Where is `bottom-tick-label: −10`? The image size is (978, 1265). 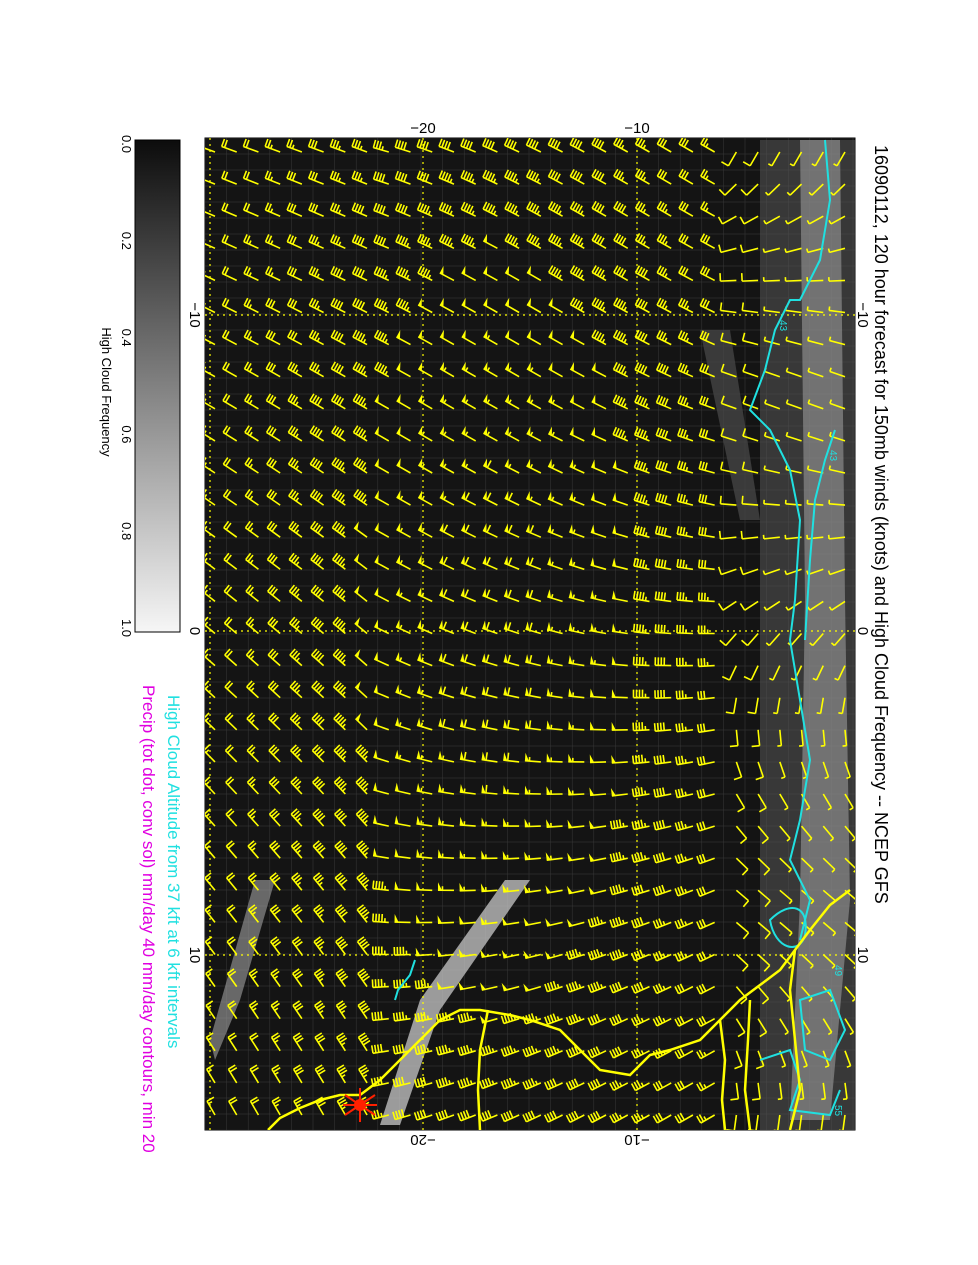
bottom-tick-label: −10 is located at coordinates (636, 1139).